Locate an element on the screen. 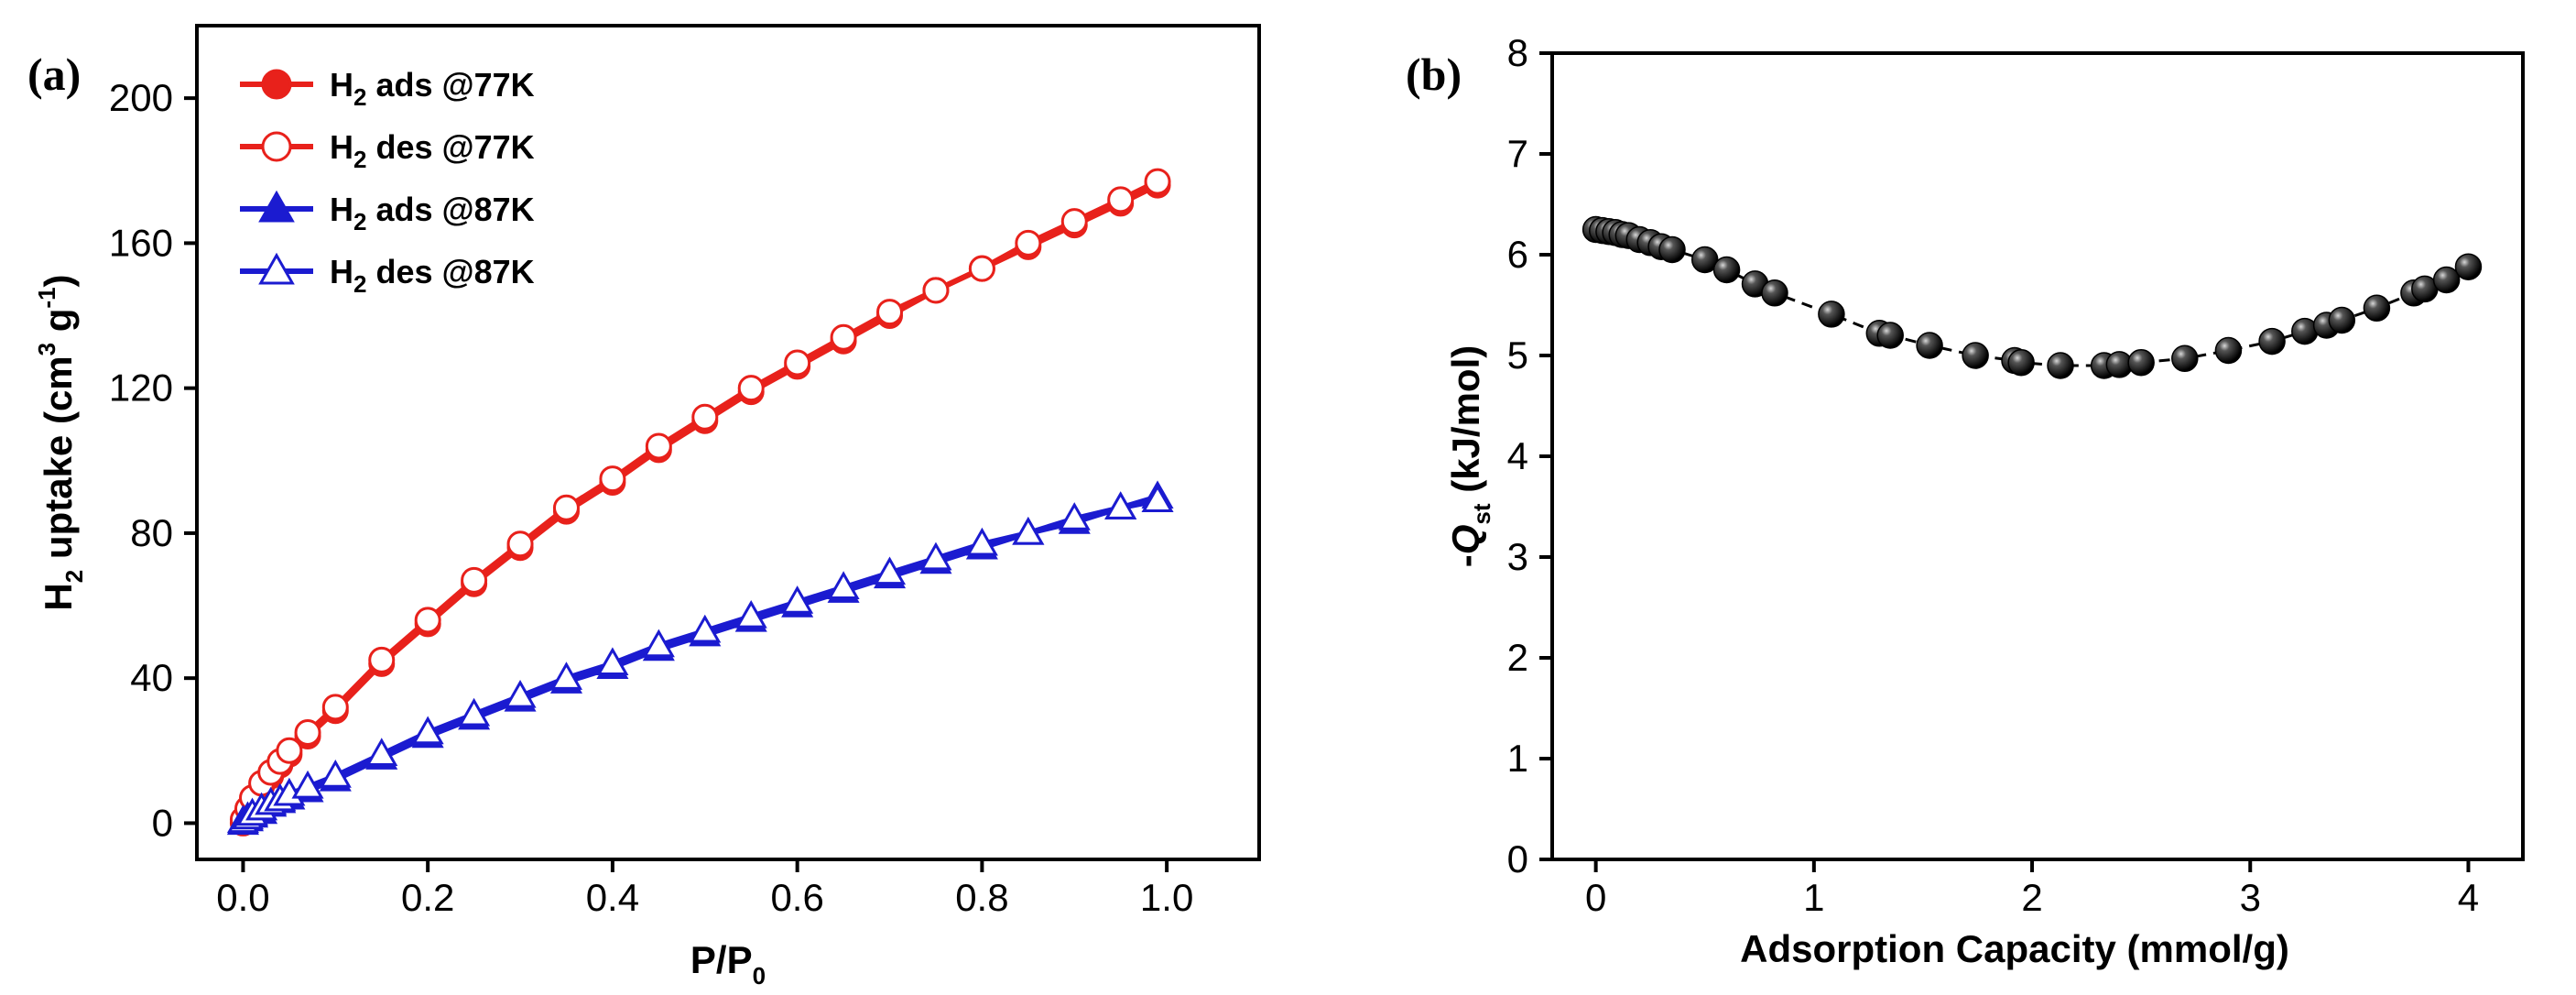  panel-b-x-axis-label: Adsorption Capacity (mmol/g) is located at coordinates (2014, 949).